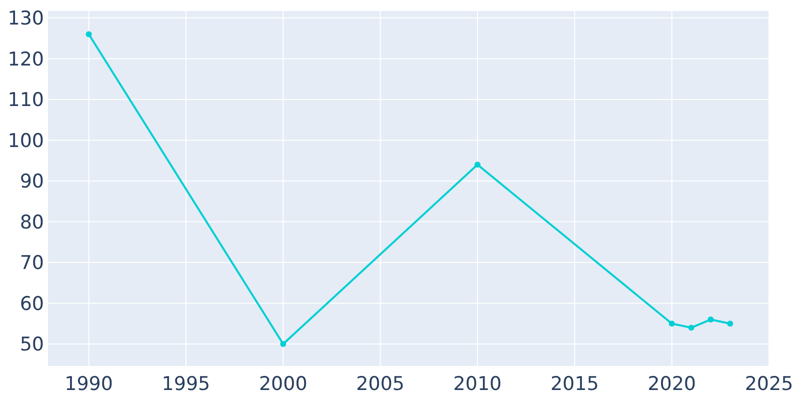 The height and width of the screenshot is (400, 800). I want to click on x-tick-label: 1990, so click(88, 384).